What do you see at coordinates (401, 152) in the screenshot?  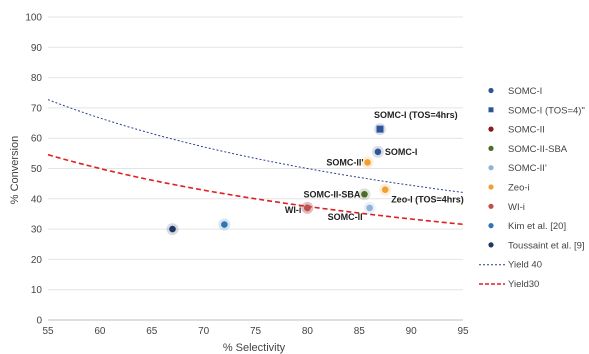 I see `annotation-label: SOMC-I` at bounding box center [401, 152].